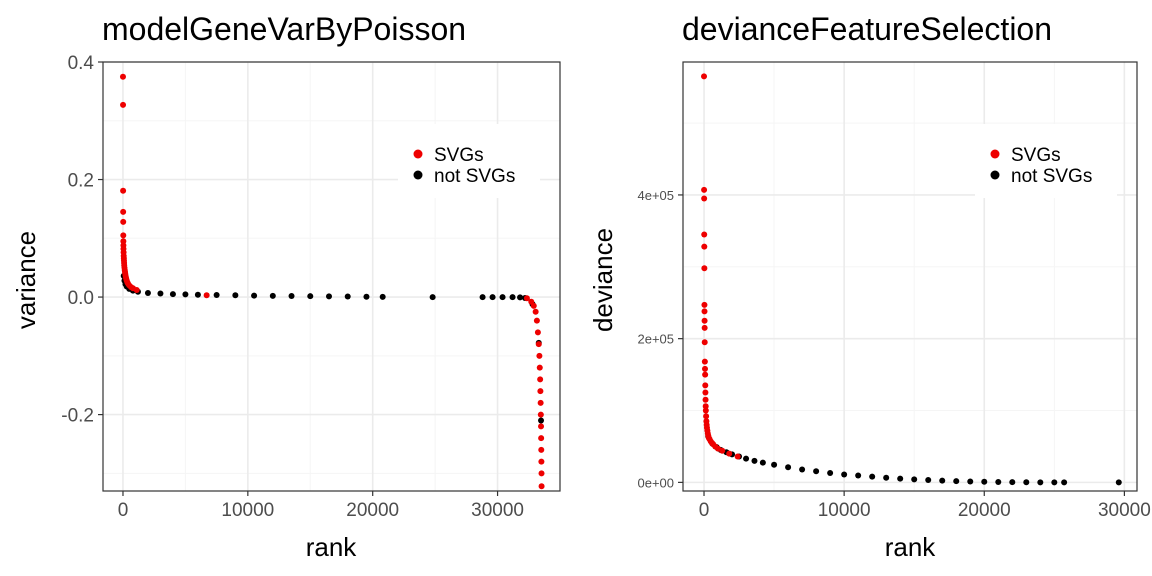 The height and width of the screenshot is (576, 1152). What do you see at coordinates (81, 181) in the screenshot?
I see `y-tick-label: 0.2` at bounding box center [81, 181].